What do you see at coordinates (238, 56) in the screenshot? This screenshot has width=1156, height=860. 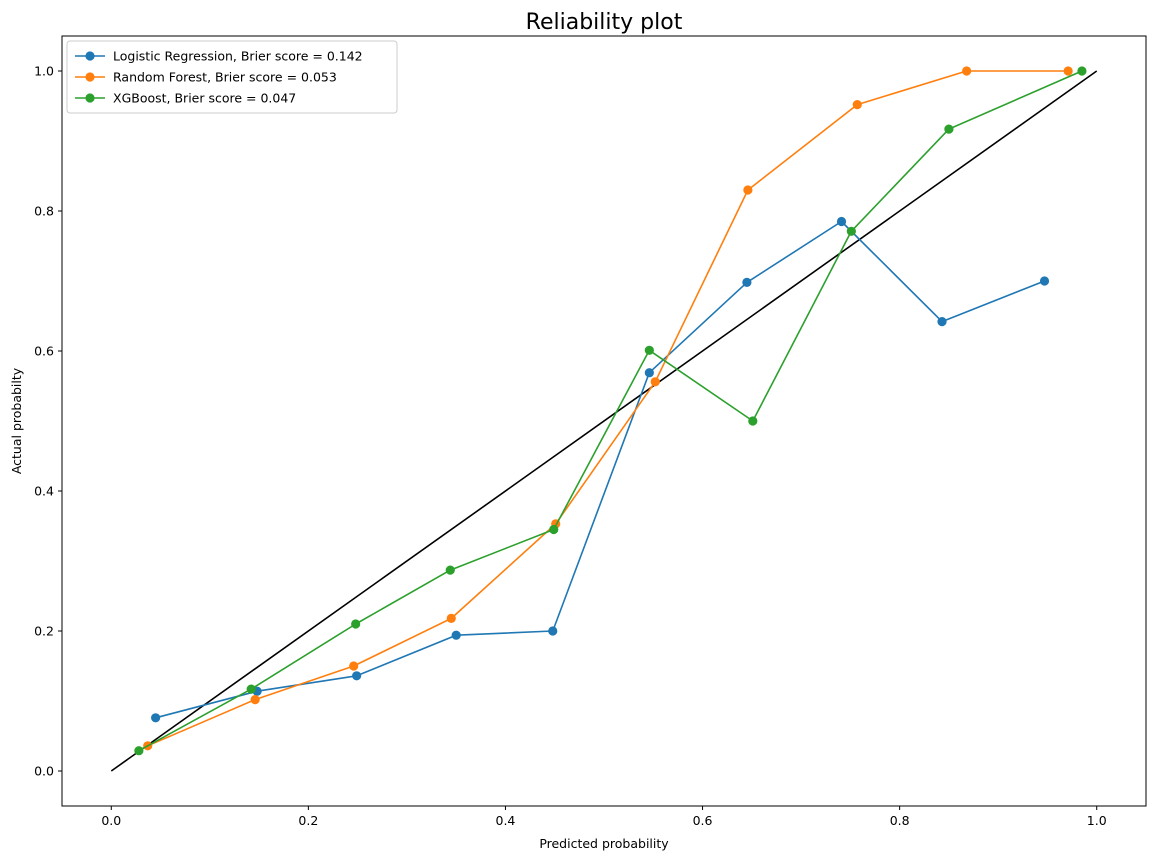 I see `legend-entry: Logistic Regression, Brier score = 0.142` at bounding box center [238, 56].